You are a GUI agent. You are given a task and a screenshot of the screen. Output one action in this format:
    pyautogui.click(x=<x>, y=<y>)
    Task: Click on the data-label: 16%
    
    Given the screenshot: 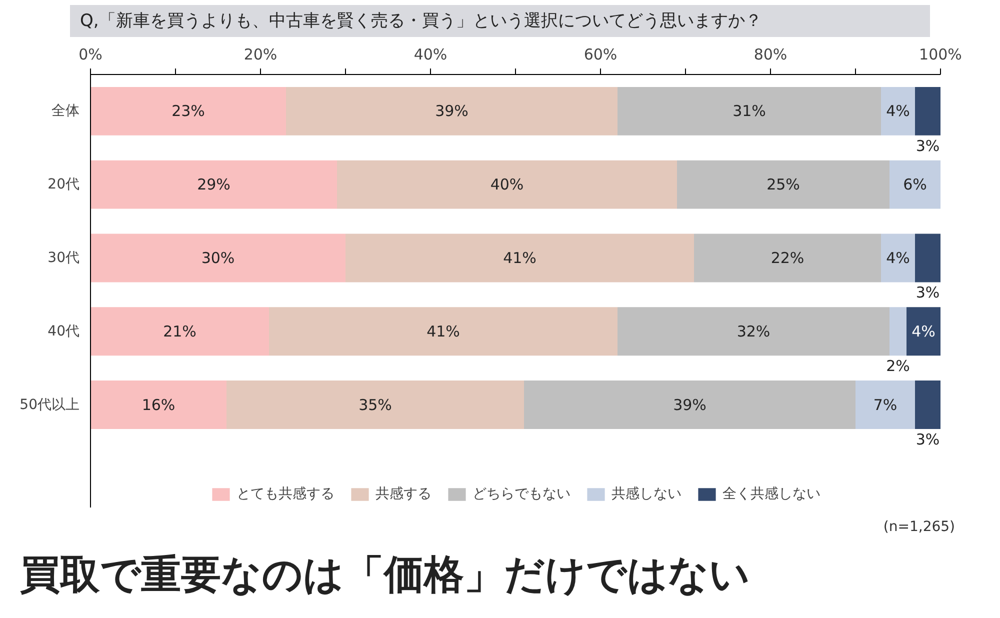 What is the action you would take?
    pyautogui.click(x=159, y=405)
    